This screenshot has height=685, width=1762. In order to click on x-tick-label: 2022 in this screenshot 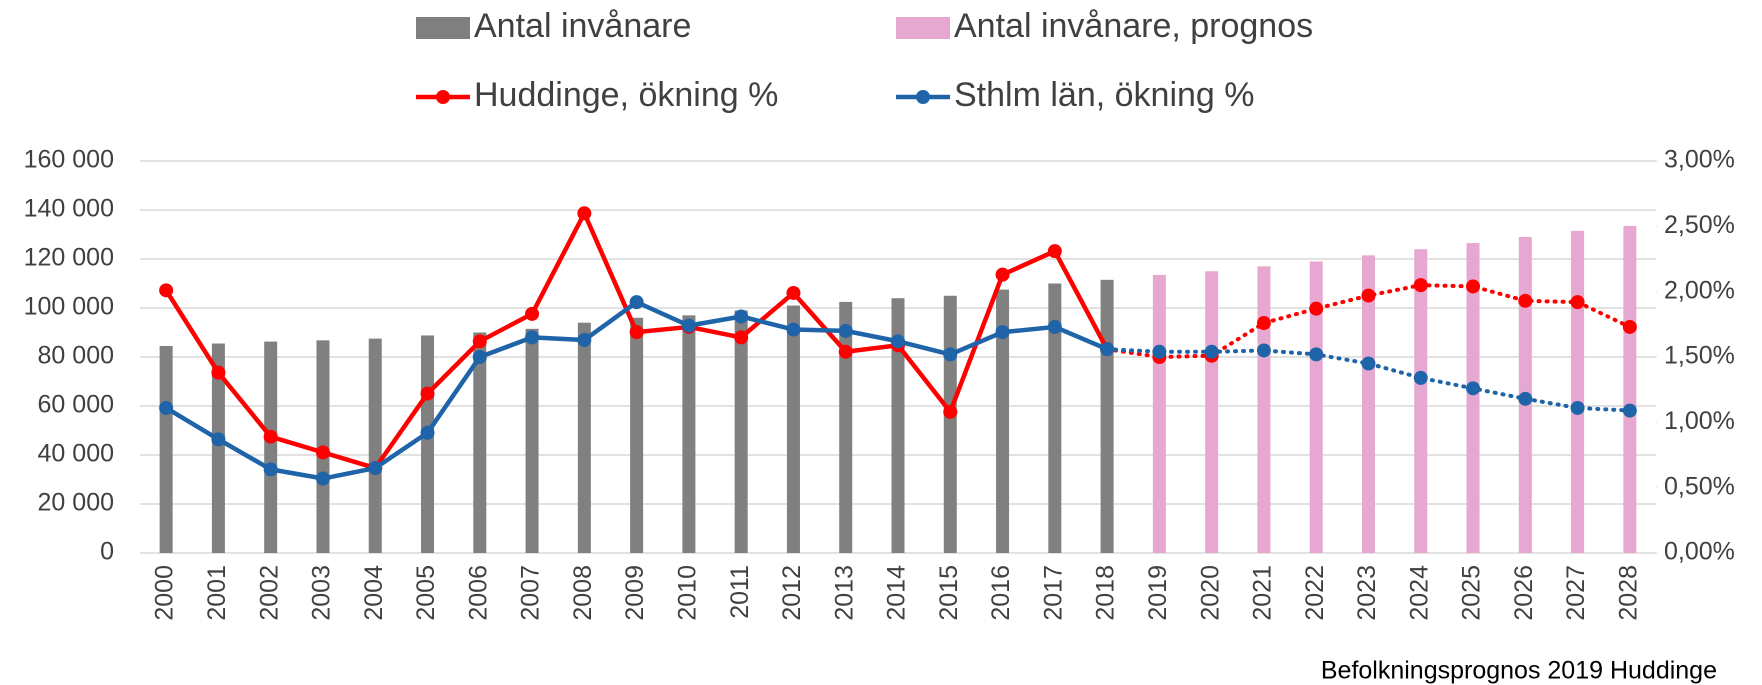, I will do `click(1315, 593)`.